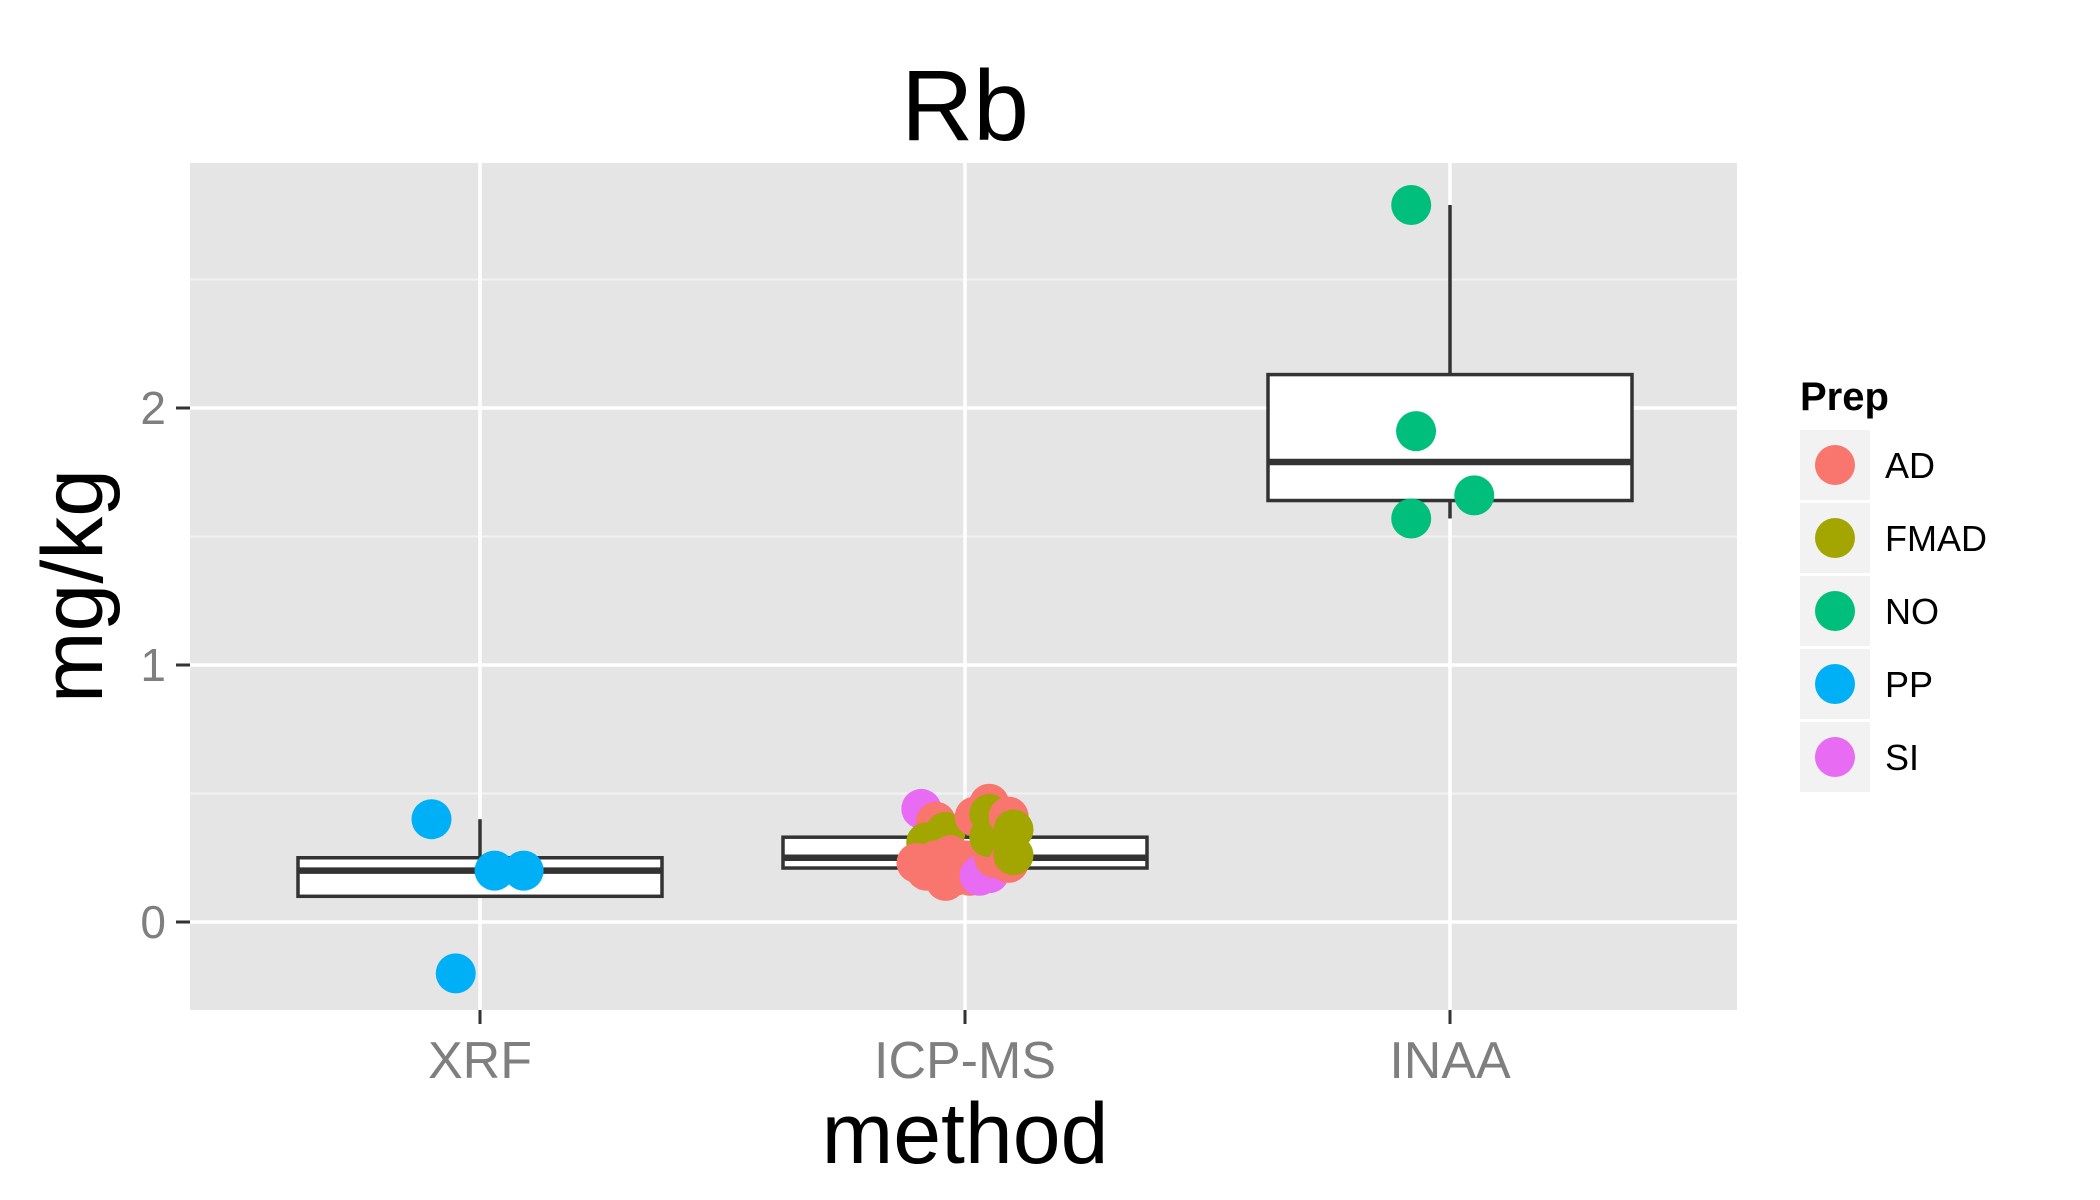 The image size is (2100, 1200). I want to click on y-tick-label: 2, so click(153, 408).